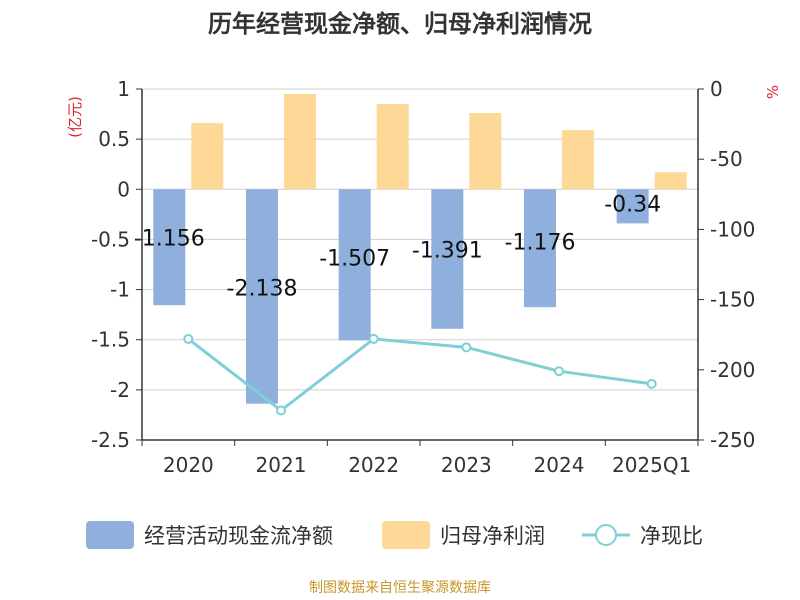 This screenshot has height=600, width=800. What do you see at coordinates (773, 92) in the screenshot?
I see `y2-axis-label: %` at bounding box center [773, 92].